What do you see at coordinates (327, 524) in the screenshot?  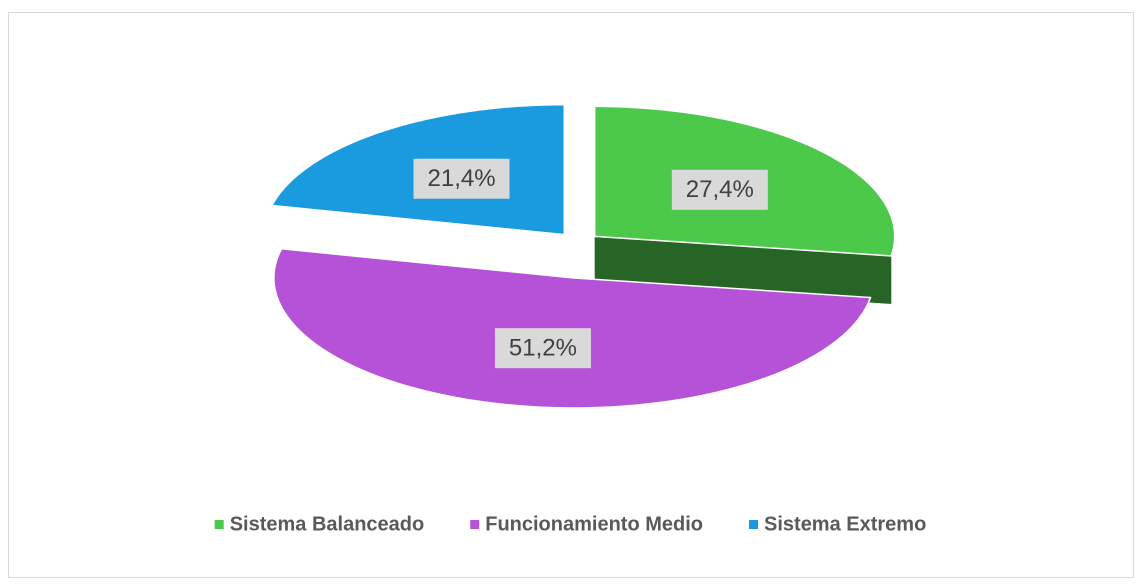 I see `legend-label: Sistema Balanceado` at bounding box center [327, 524].